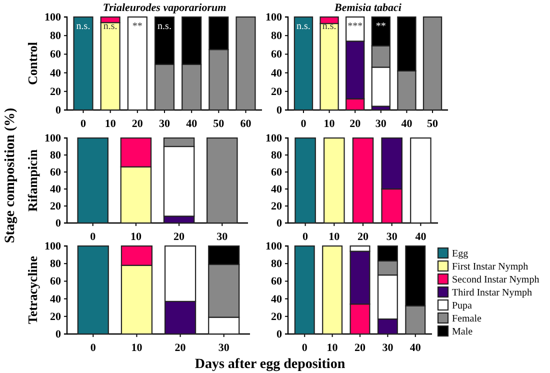 This screenshot has height=373, width=550. What do you see at coordinates (462, 306) in the screenshot?
I see `legend-label: Pupa` at bounding box center [462, 306].